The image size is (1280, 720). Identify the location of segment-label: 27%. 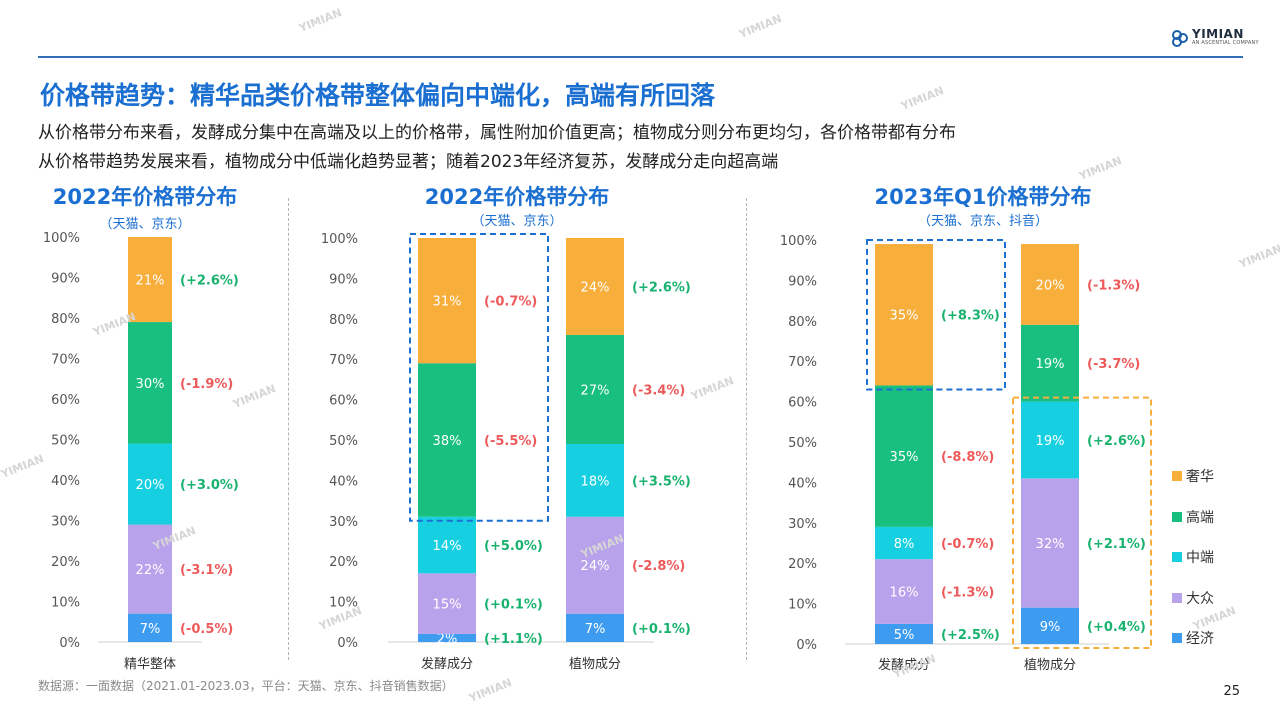
(595, 391).